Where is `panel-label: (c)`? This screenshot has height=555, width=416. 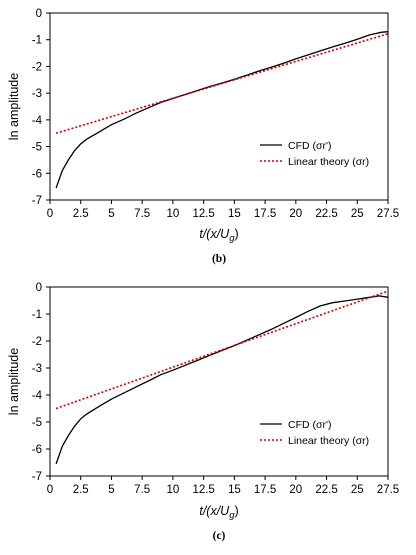
panel-label: (c) is located at coordinates (219, 536).